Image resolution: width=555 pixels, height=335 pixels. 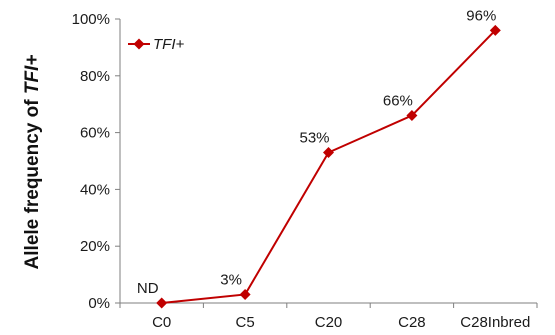 I want to click on y-tick-label: 0%, so click(x=99, y=303).